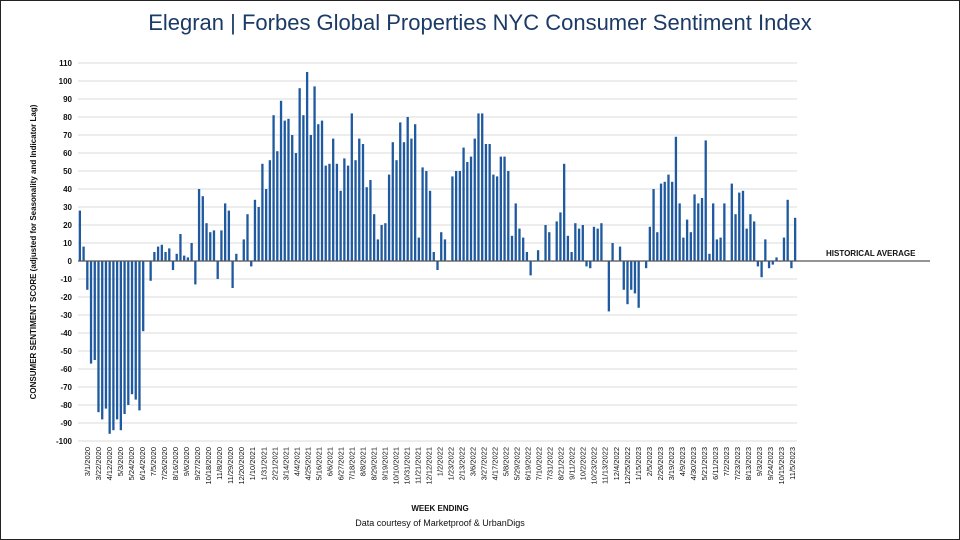 Image resolution: width=960 pixels, height=540 pixels. What do you see at coordinates (109, 463) in the screenshot?
I see `x-tick-label: 4/12/2020` at bounding box center [109, 463].